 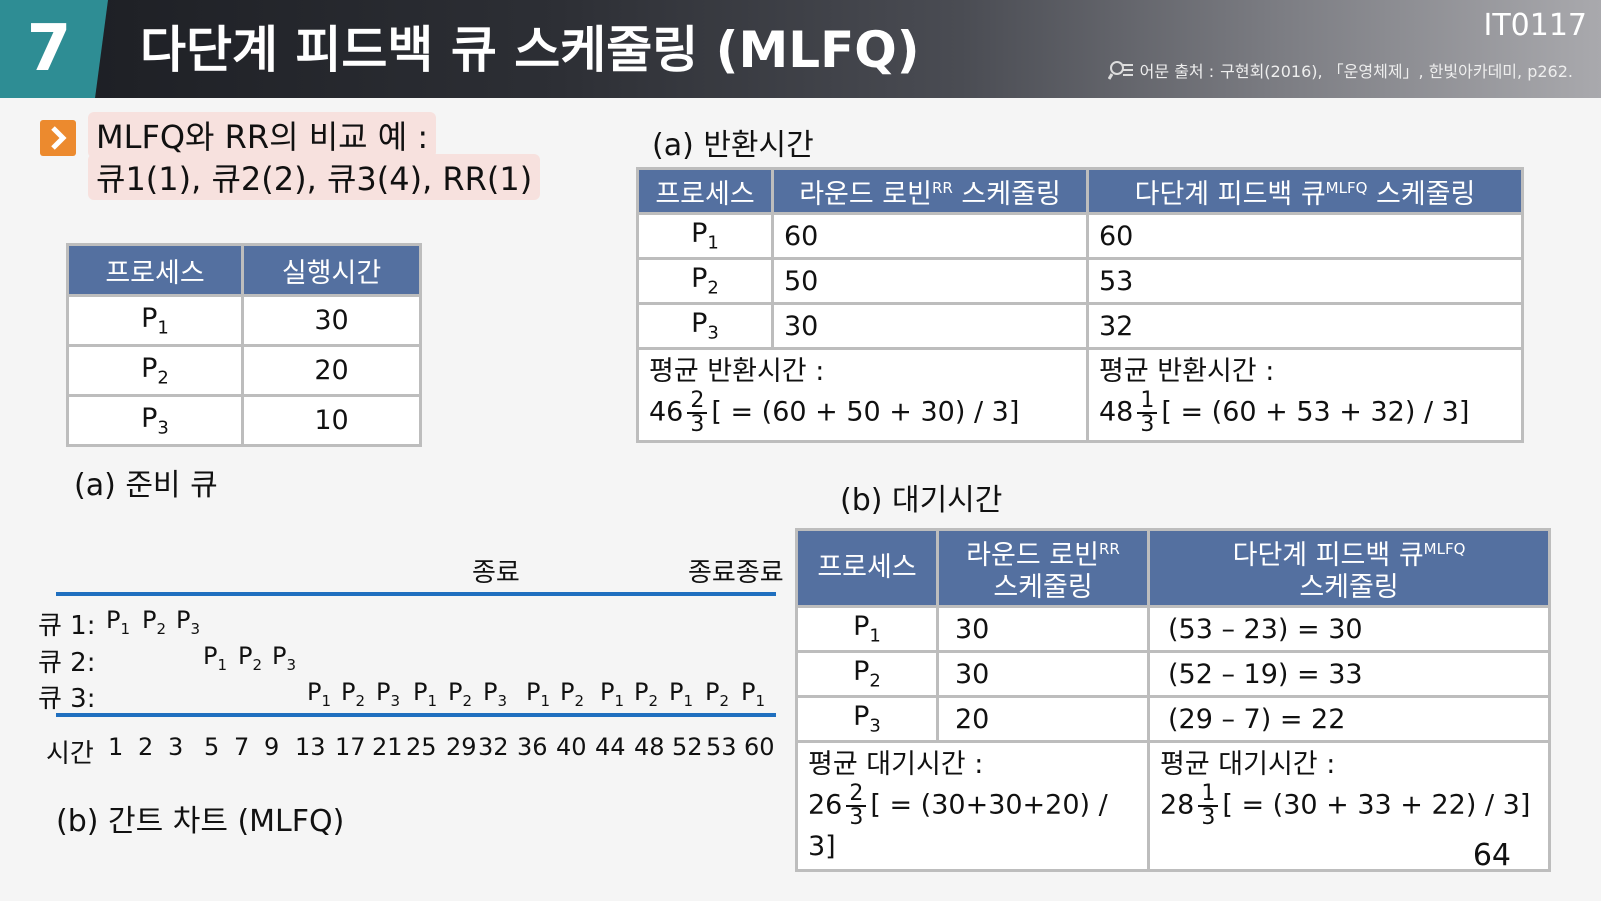 What do you see at coordinates (733, 145) in the screenshot?
I see `turnaround-caption: (a) 반환시간` at bounding box center [733, 145].